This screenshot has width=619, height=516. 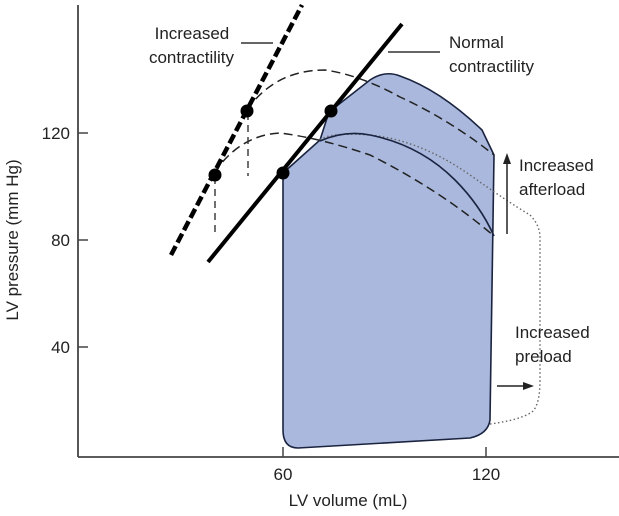 I want to click on y-tick-40: 40, so click(x=60, y=347).